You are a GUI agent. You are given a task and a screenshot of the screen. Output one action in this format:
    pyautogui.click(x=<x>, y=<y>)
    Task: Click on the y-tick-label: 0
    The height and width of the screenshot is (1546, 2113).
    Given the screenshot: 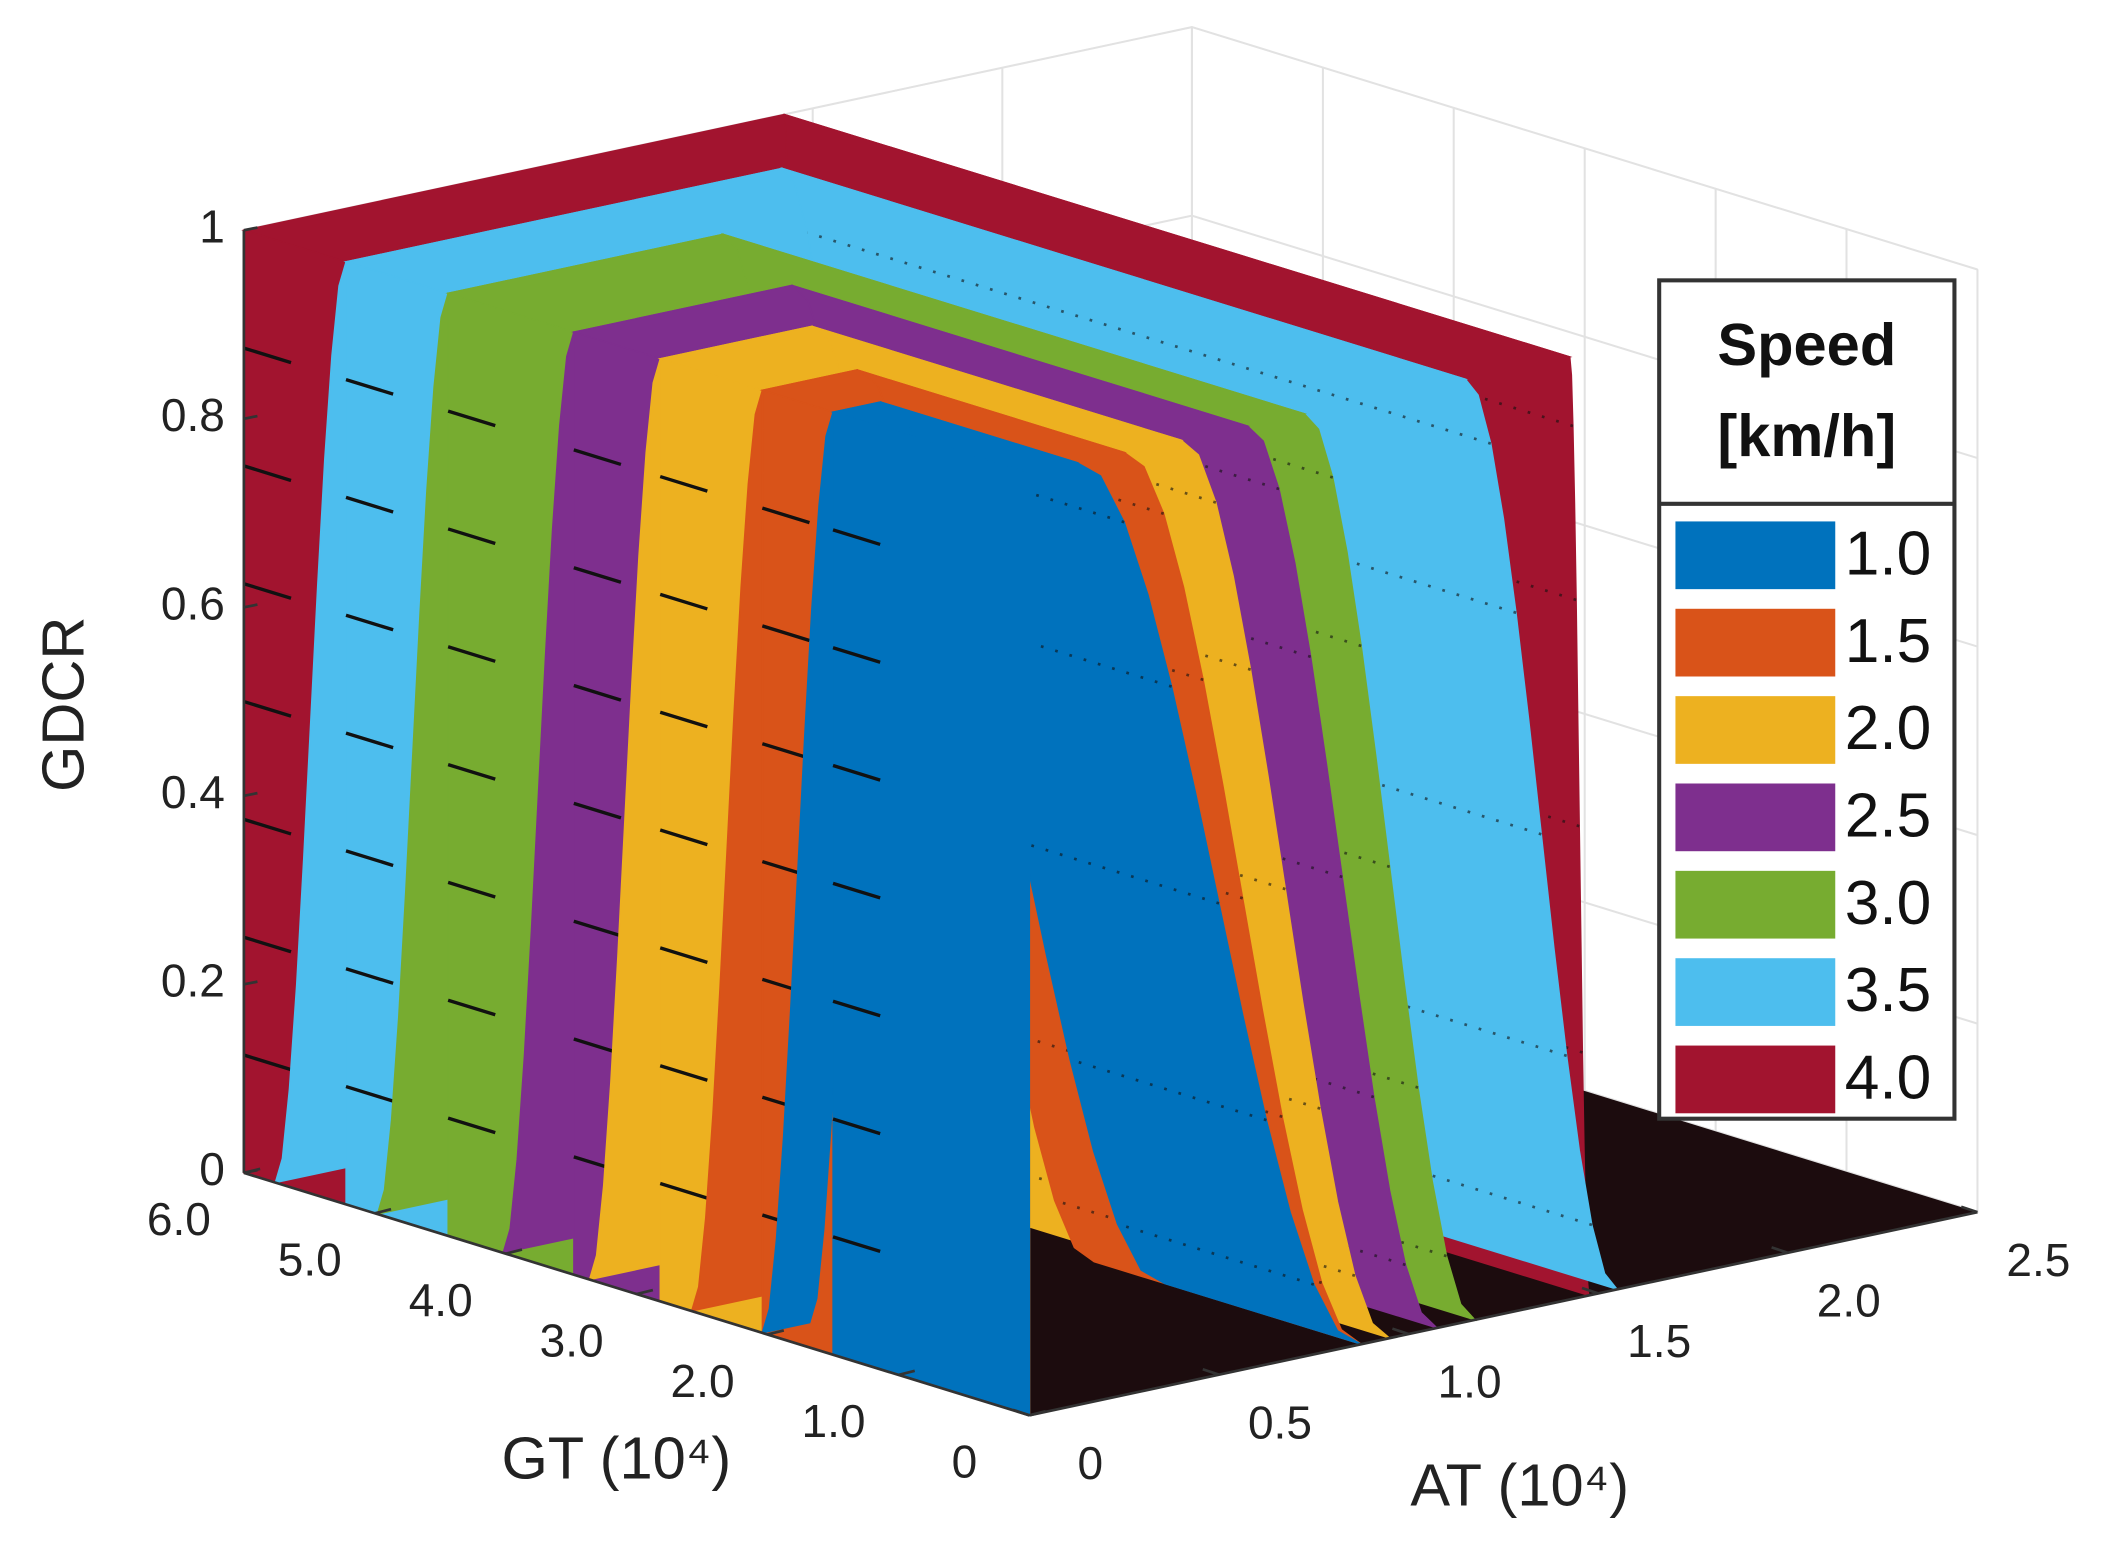 What is the action you would take?
    pyautogui.click(x=1091, y=1463)
    